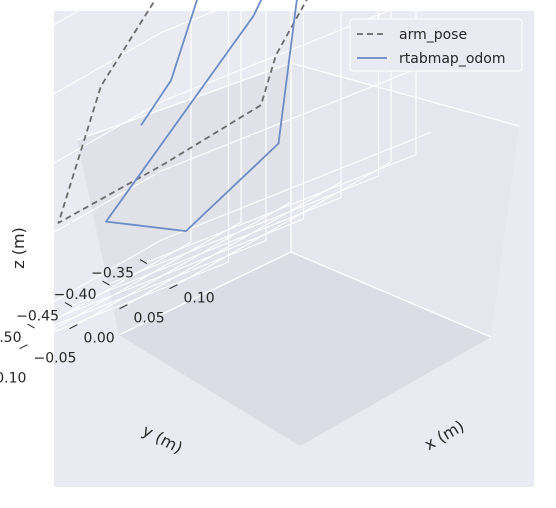 Image resolution: width=556 pixels, height=508 pixels. What do you see at coordinates (13, 379) in the screenshot?
I see `x-tick-label: −0.10` at bounding box center [13, 379].